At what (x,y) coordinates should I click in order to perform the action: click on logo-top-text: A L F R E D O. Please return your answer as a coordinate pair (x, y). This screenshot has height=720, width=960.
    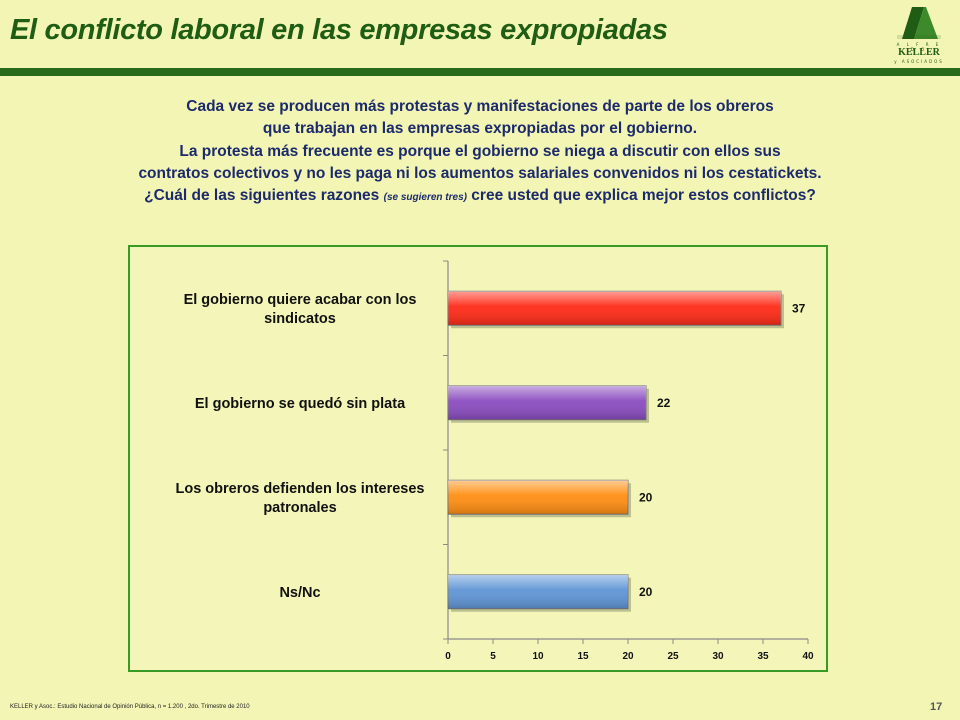
    Looking at the image, I should click on (919, 47).